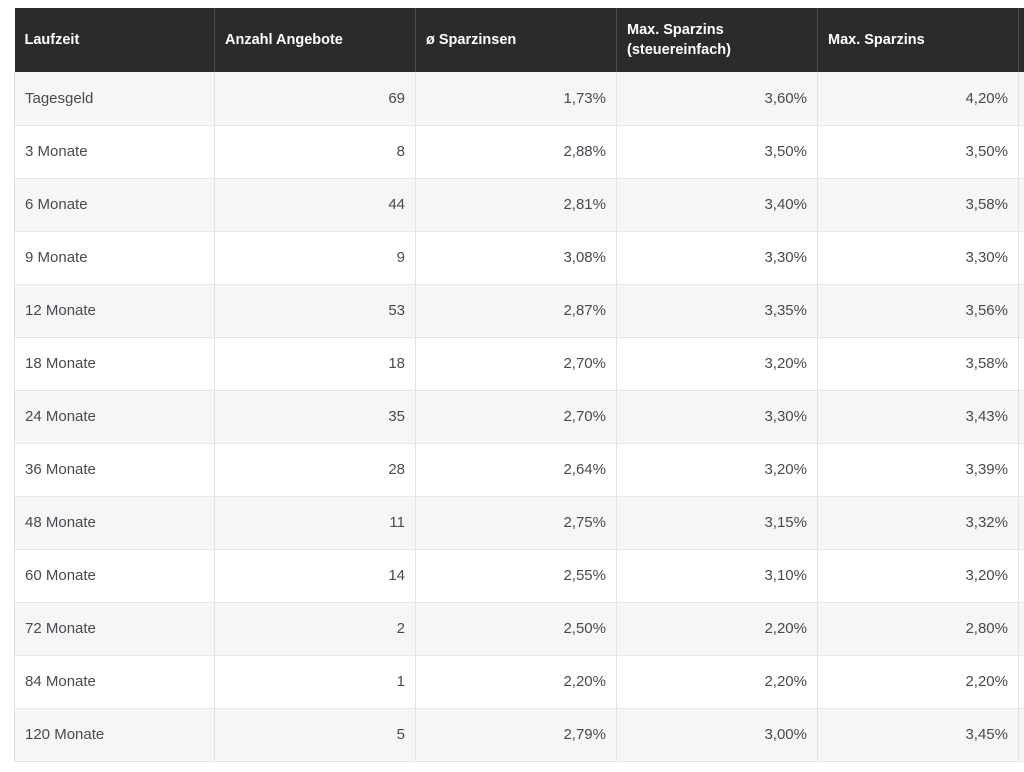  What do you see at coordinates (315, 364) in the screenshot?
I see `cell-anzahl: 18` at bounding box center [315, 364].